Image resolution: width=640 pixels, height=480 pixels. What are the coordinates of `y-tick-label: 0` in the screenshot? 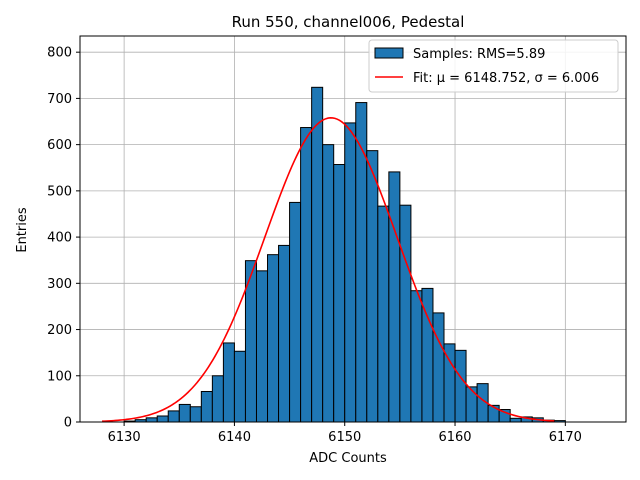 It's located at (68, 423).